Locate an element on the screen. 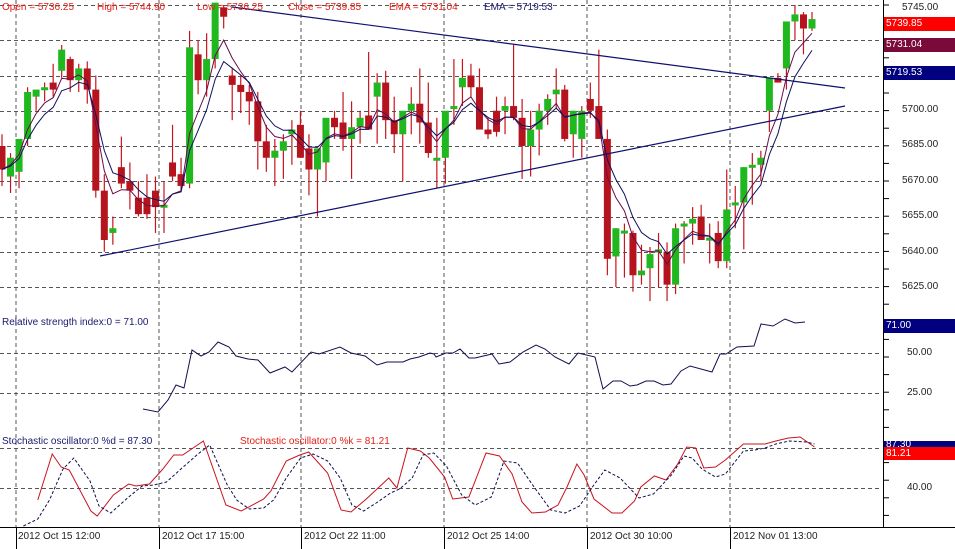  ema-fast-value: EMA = 5731.04 is located at coordinates (423, 7).